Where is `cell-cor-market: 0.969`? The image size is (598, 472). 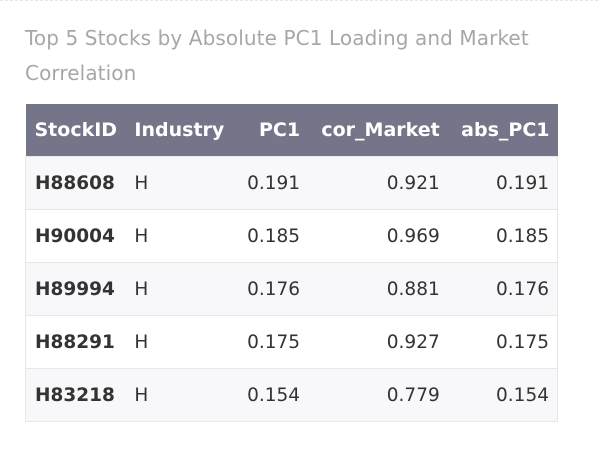 cell-cor-market: 0.969 is located at coordinates (378, 236).